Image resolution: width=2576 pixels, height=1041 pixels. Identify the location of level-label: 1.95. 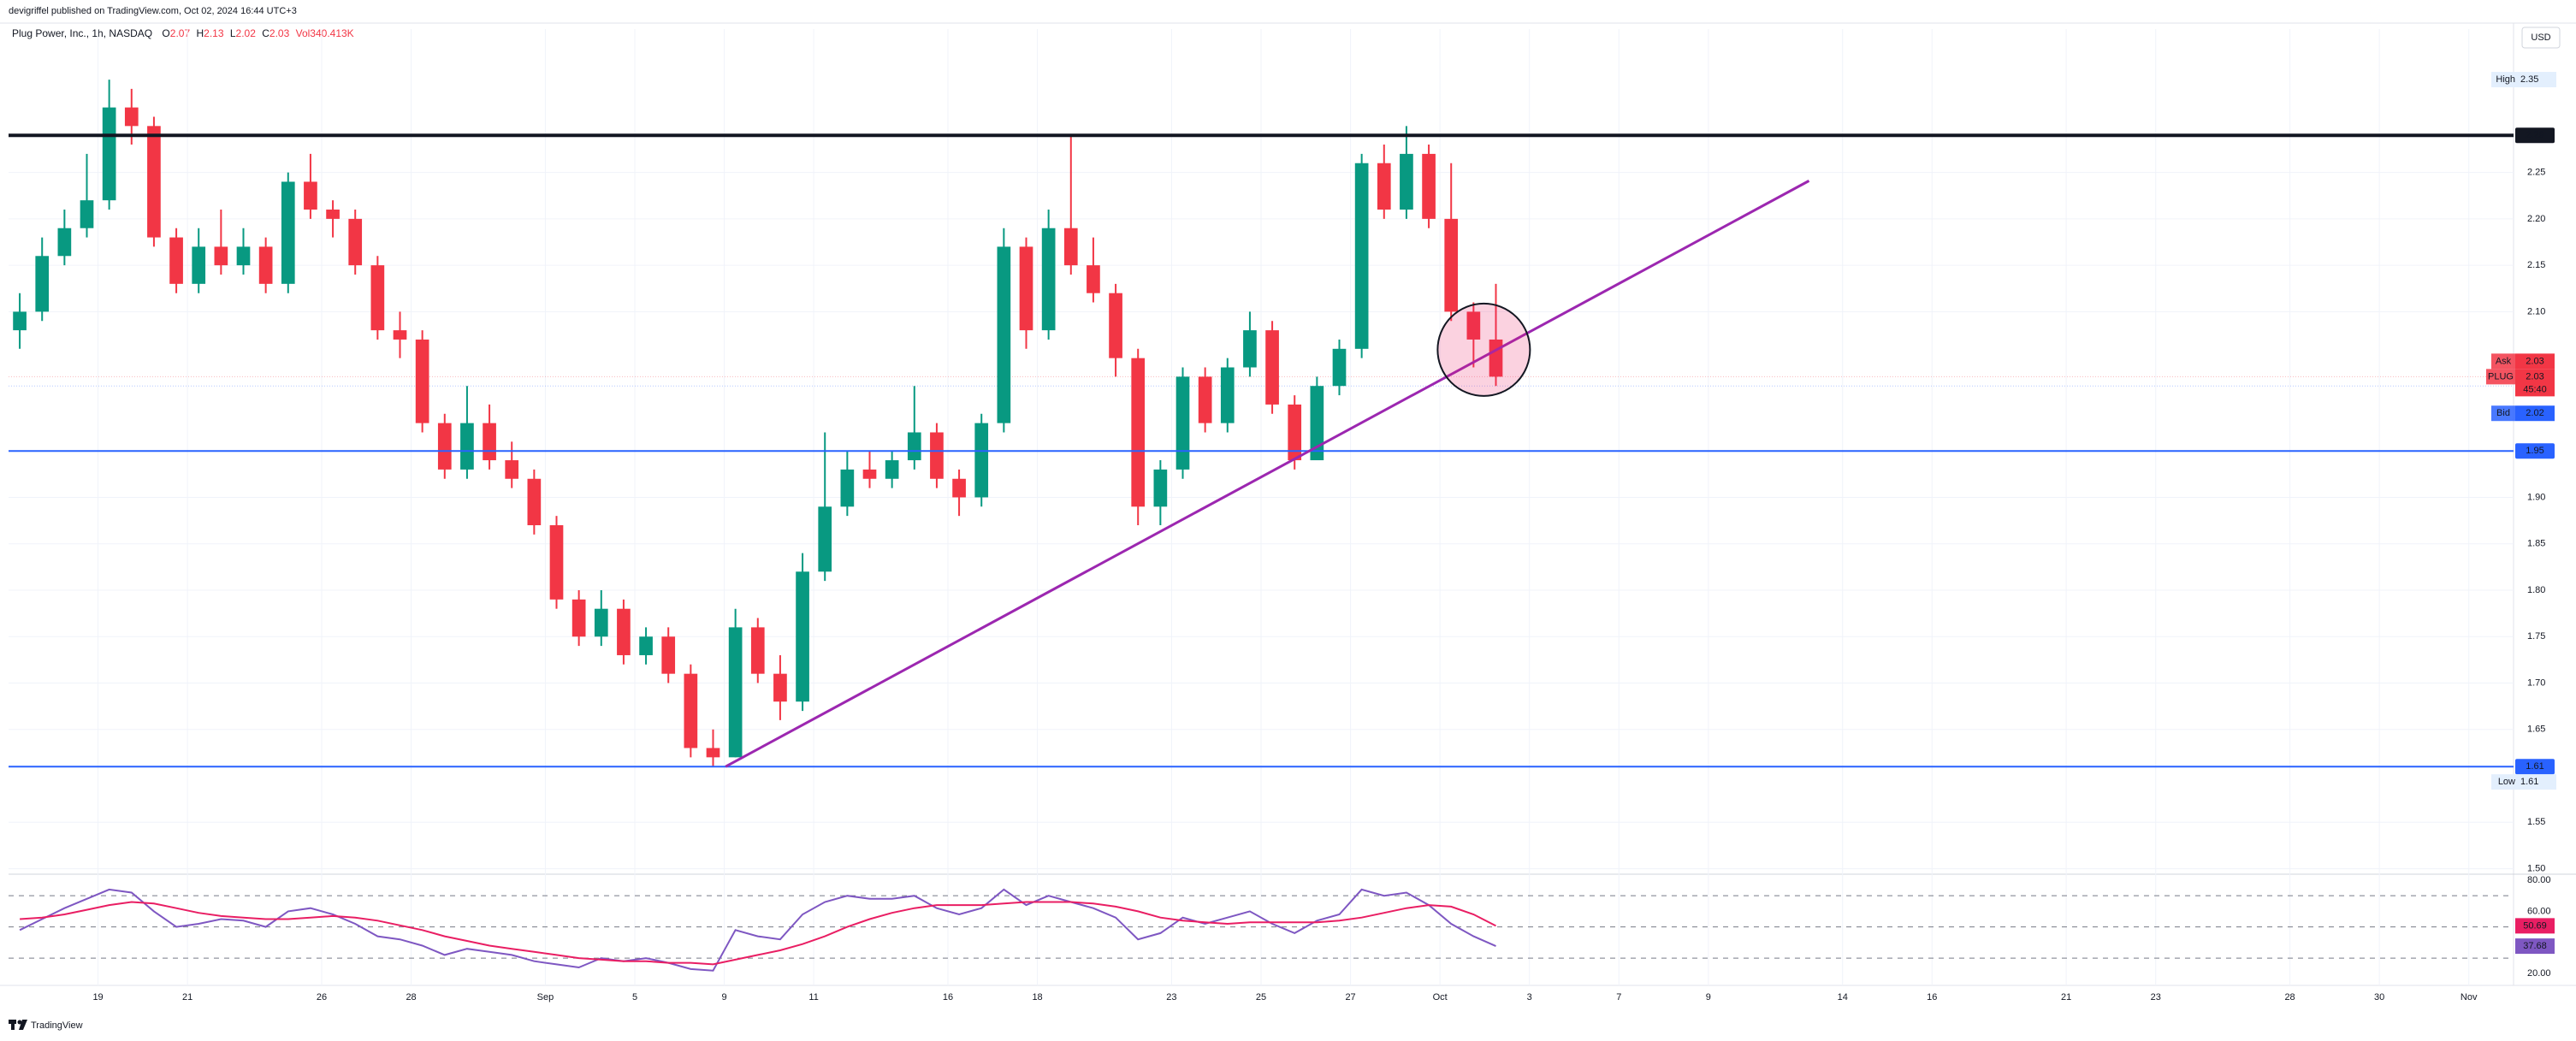
(2534, 451).